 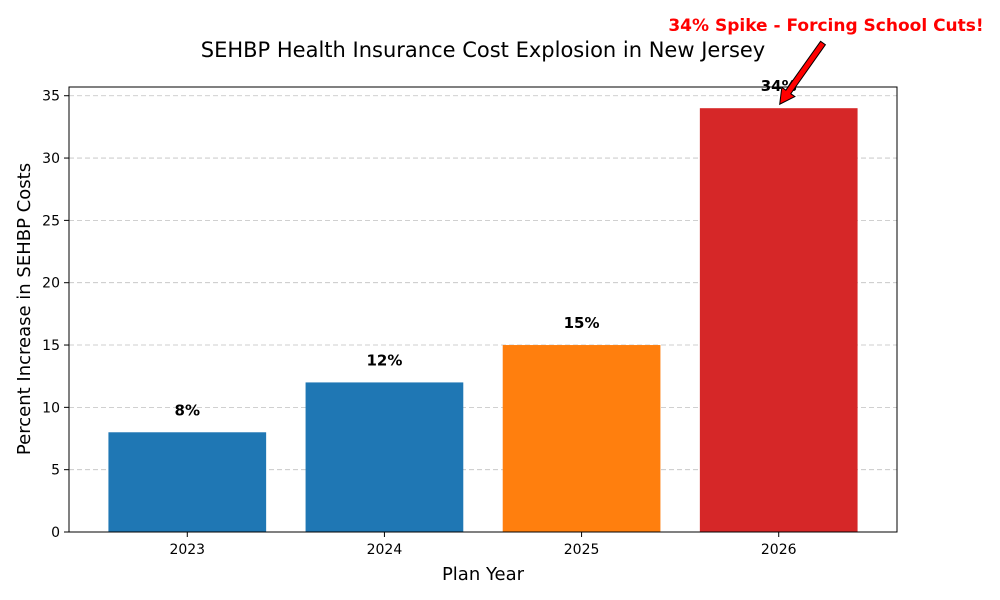 I want to click on y-tick-label: 20, so click(x=51, y=284).